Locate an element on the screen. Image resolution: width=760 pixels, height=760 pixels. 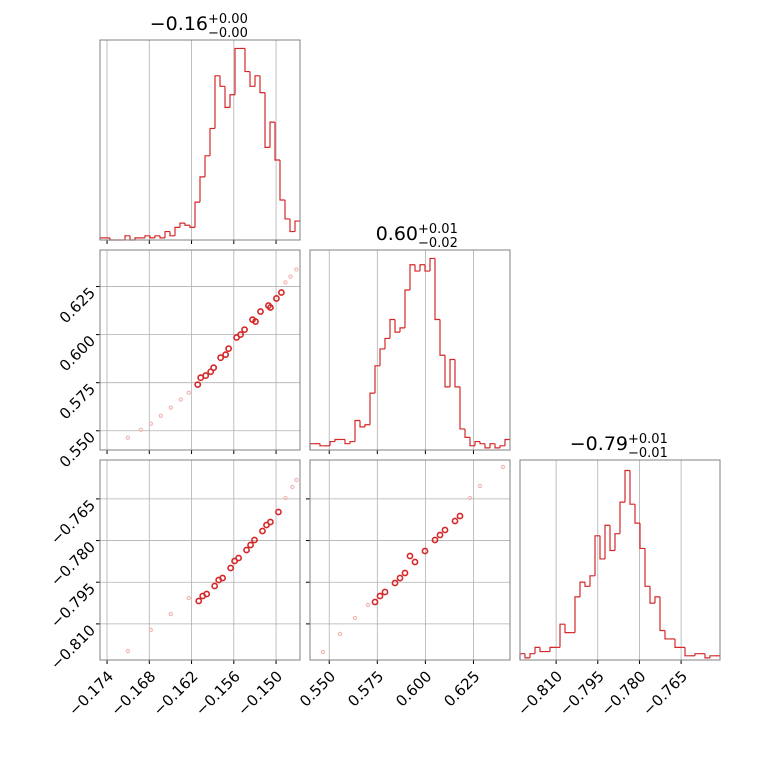
y-tick-label: −0.810 is located at coordinates (73, 647).